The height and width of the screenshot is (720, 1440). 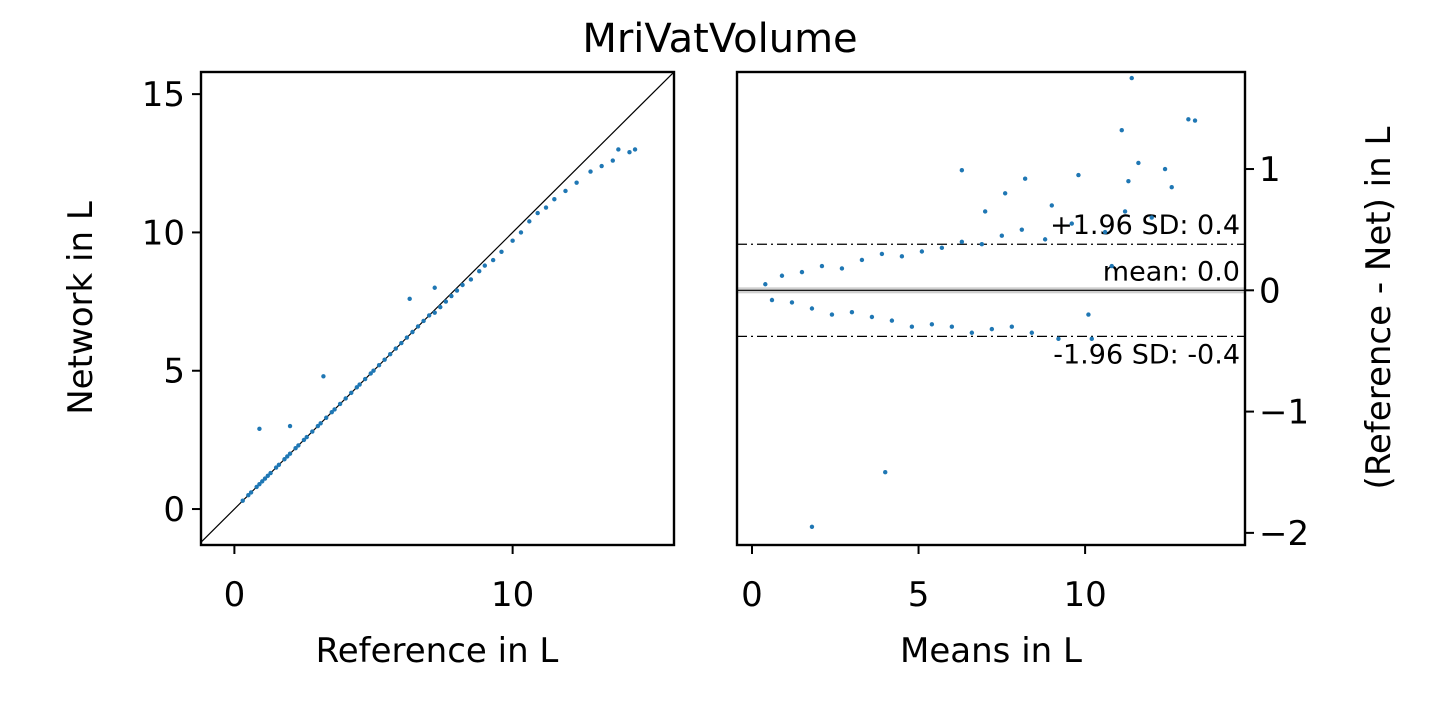 I want to click on reference-line-label: mean: 0.0, so click(x=1171, y=271).